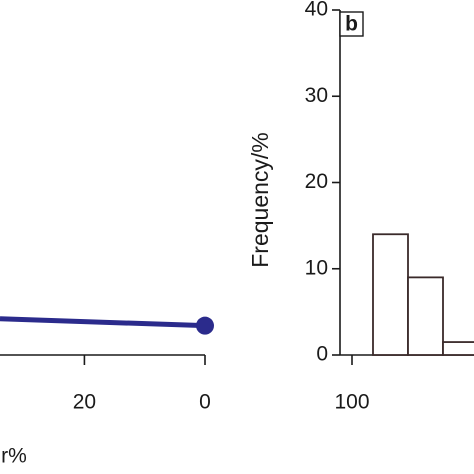  Describe the element at coordinates (205, 402) in the screenshot. I see `x-tick-label: 0` at that location.